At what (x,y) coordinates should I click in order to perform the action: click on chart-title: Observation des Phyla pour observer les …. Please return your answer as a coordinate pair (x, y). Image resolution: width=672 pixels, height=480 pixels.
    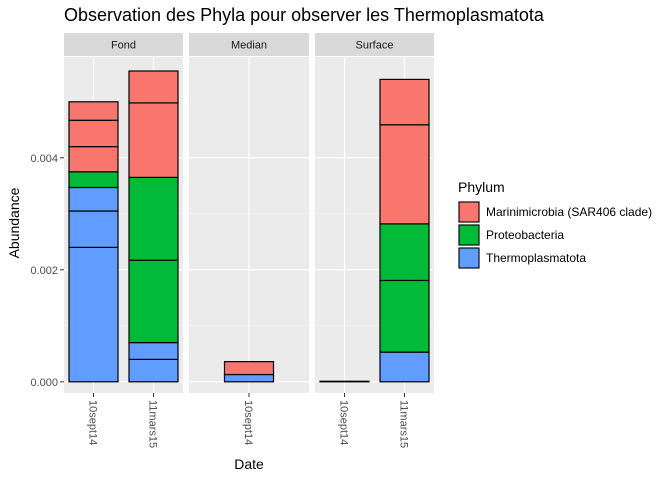
    Looking at the image, I should click on (304, 15).